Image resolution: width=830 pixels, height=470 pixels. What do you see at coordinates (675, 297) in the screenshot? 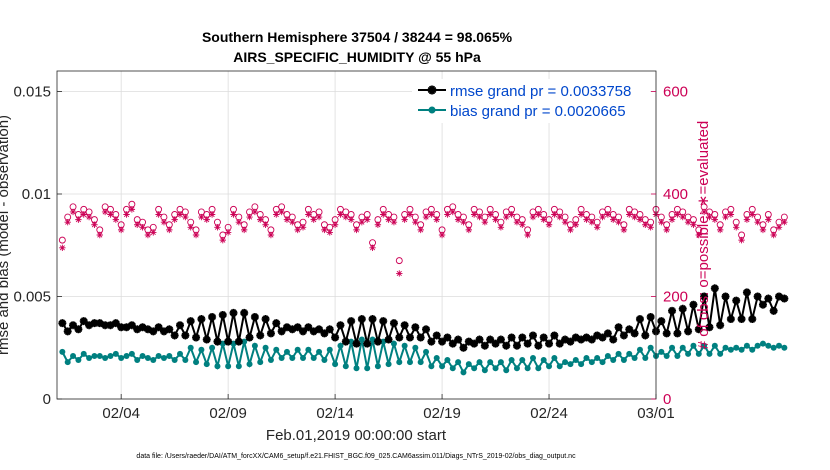
I see `right-tick-label: 200` at bounding box center [675, 297].